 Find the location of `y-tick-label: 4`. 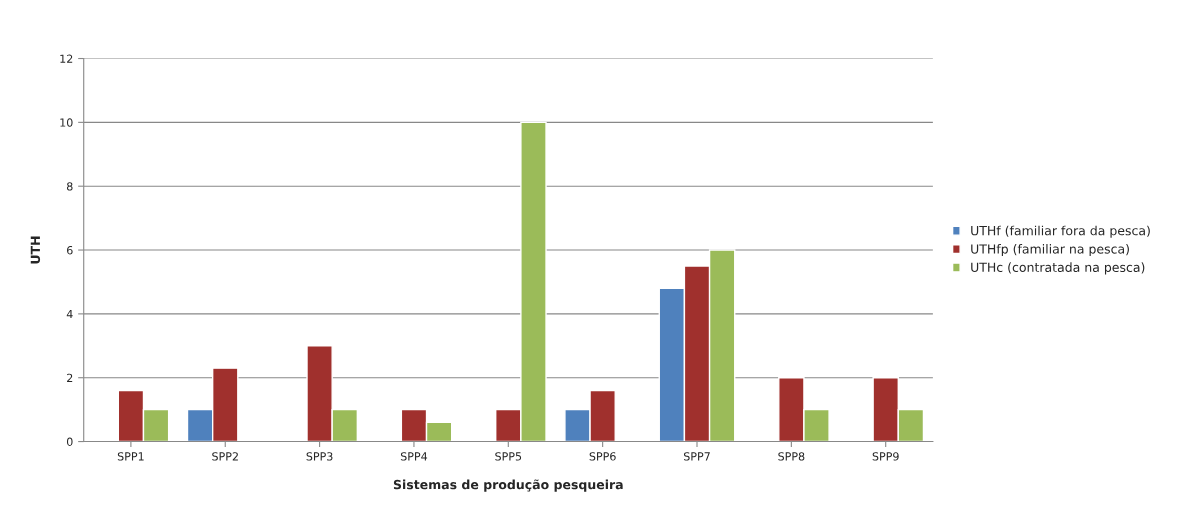

y-tick-label: 4 is located at coordinates (69, 314).